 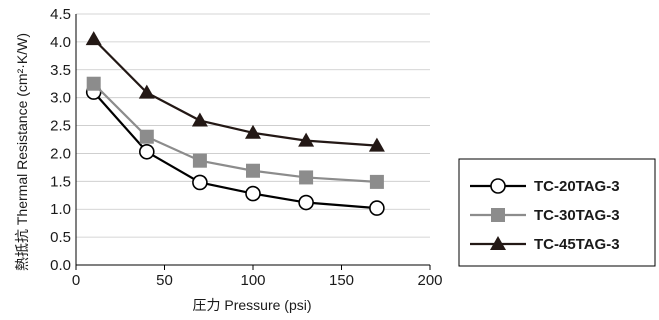 I want to click on legend-label-tc-45tag-3: TC-45TAG-3, so click(x=577, y=244).